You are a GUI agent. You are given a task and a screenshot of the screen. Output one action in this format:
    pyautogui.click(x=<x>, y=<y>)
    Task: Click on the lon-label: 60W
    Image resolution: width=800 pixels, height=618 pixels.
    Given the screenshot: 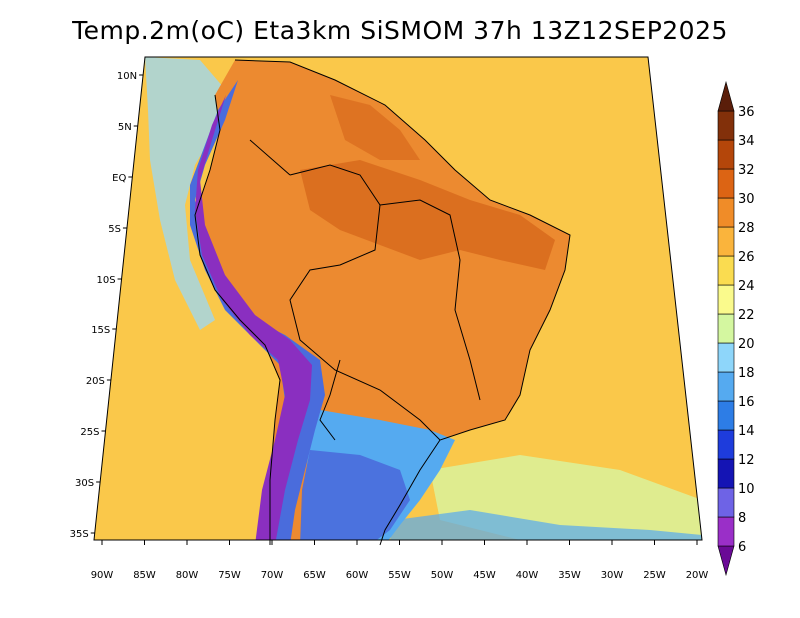 What is the action you would take?
    pyautogui.click(x=357, y=575)
    